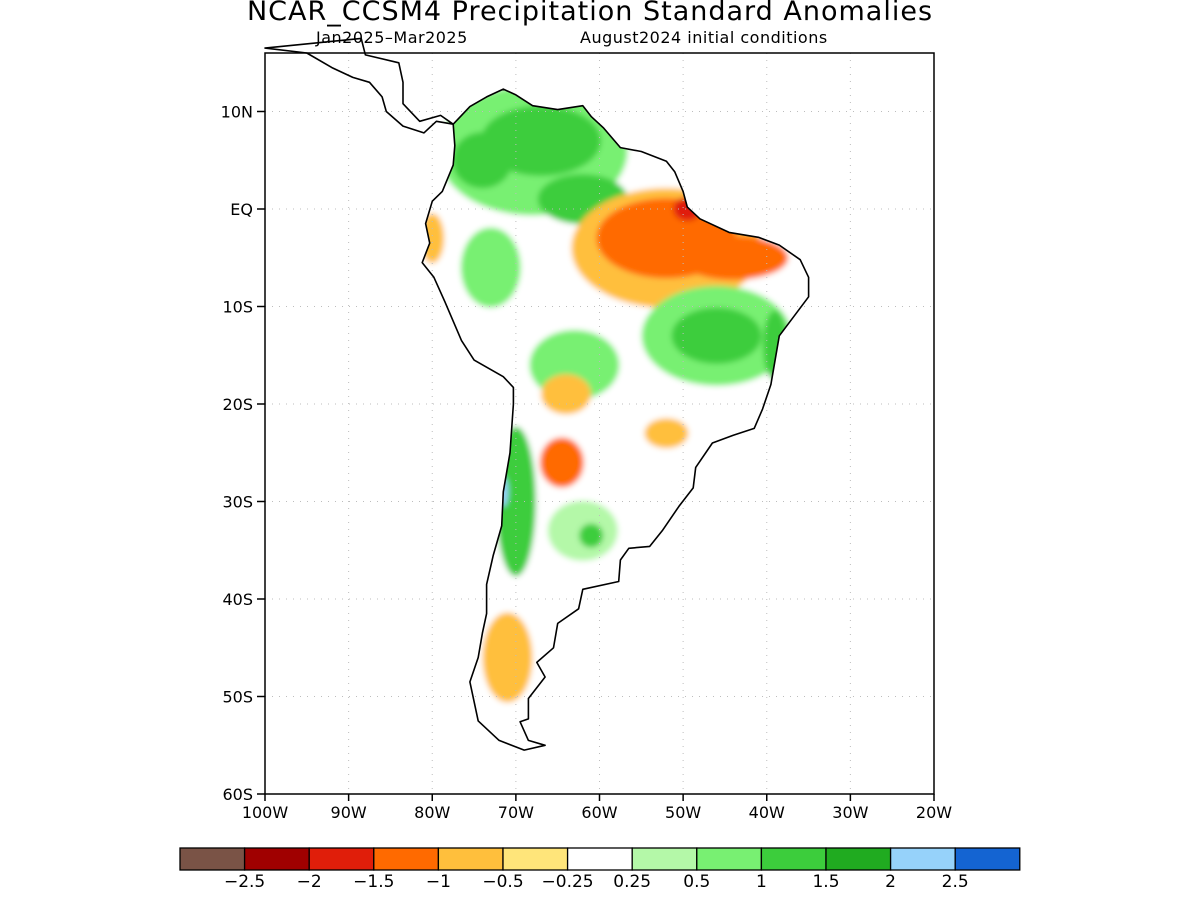 The width and height of the screenshot is (1200, 900). What do you see at coordinates (237, 307) in the screenshot?
I see `lat-tick-label: 10S` at bounding box center [237, 307].